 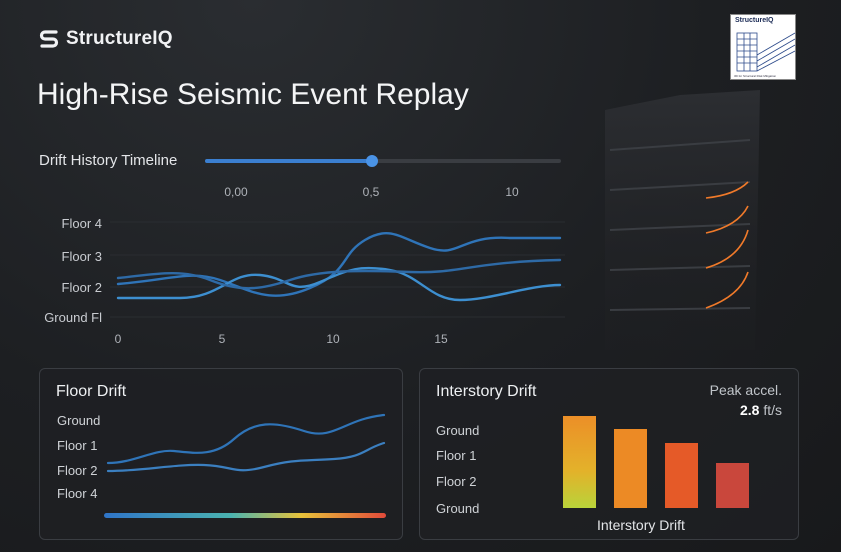 I want to click on peak-value-number: 2.8, so click(x=749, y=410).